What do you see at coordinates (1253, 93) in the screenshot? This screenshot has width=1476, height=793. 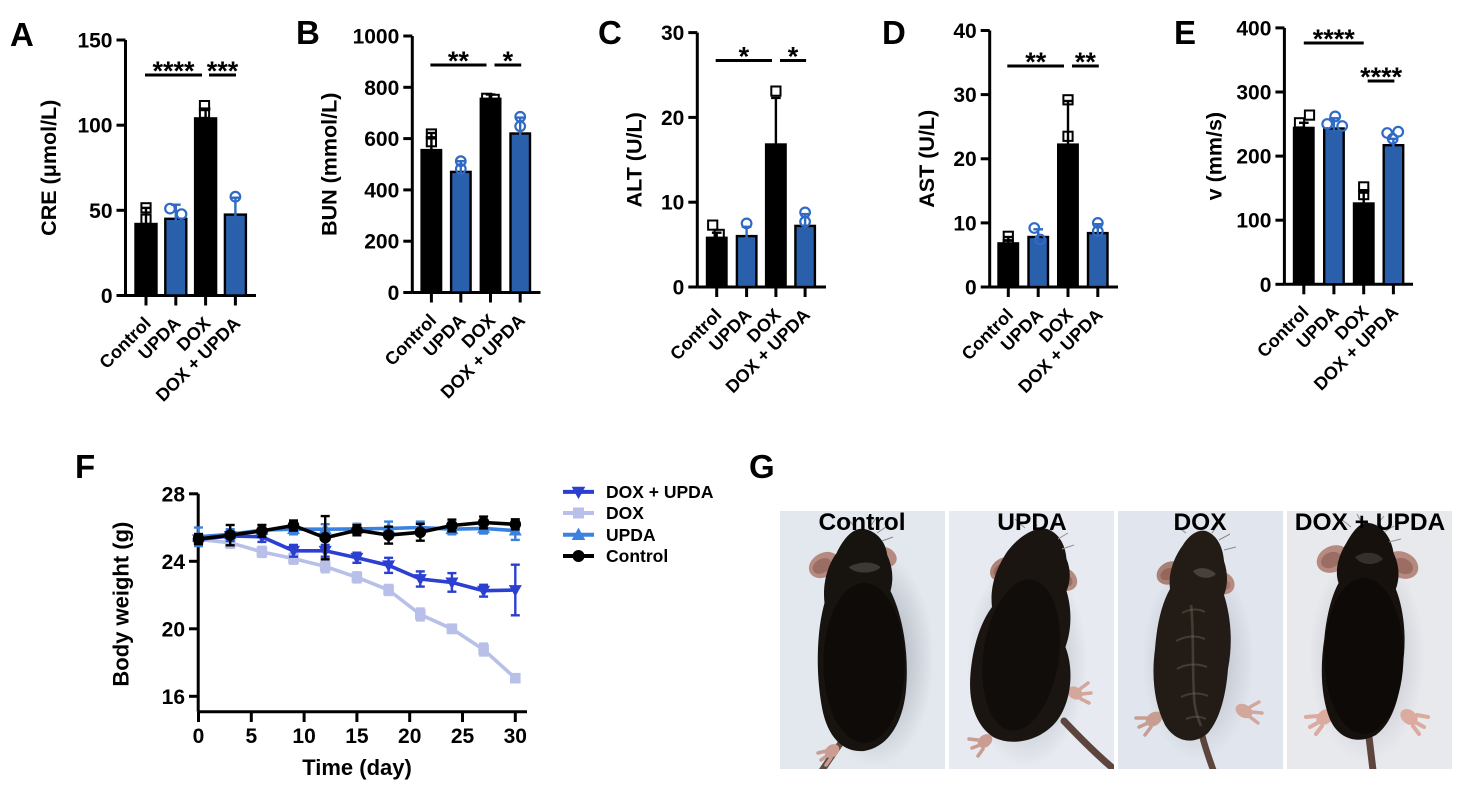 I see `svg-text: 300` at bounding box center [1253, 93].